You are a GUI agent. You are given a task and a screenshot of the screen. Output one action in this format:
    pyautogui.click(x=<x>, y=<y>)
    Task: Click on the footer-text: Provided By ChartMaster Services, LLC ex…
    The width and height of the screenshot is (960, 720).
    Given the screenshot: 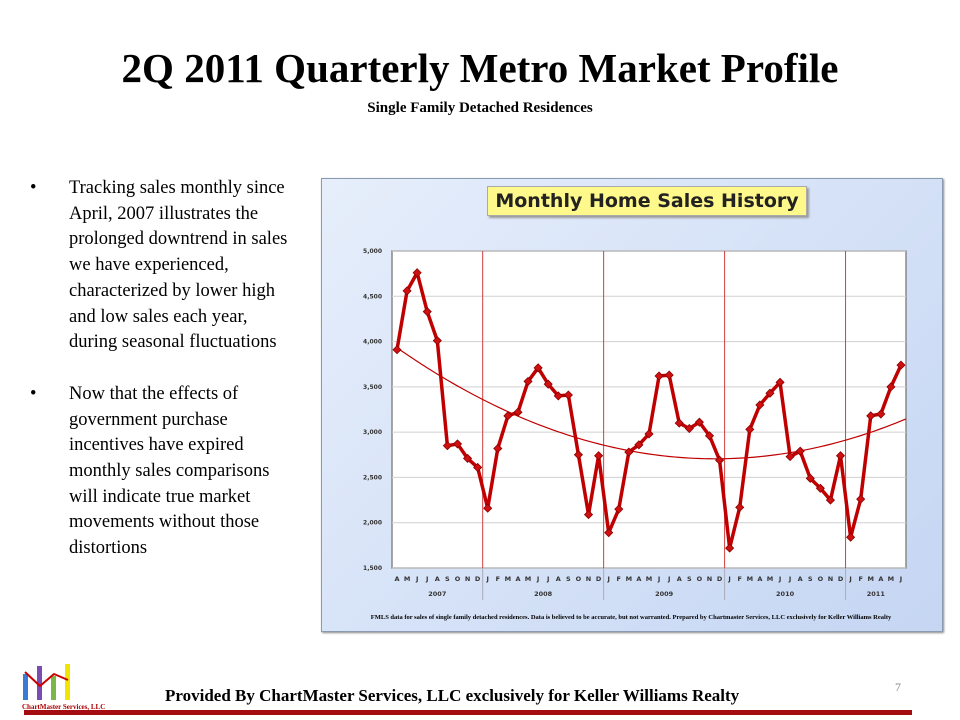 What is the action you would take?
    pyautogui.click(x=452, y=695)
    